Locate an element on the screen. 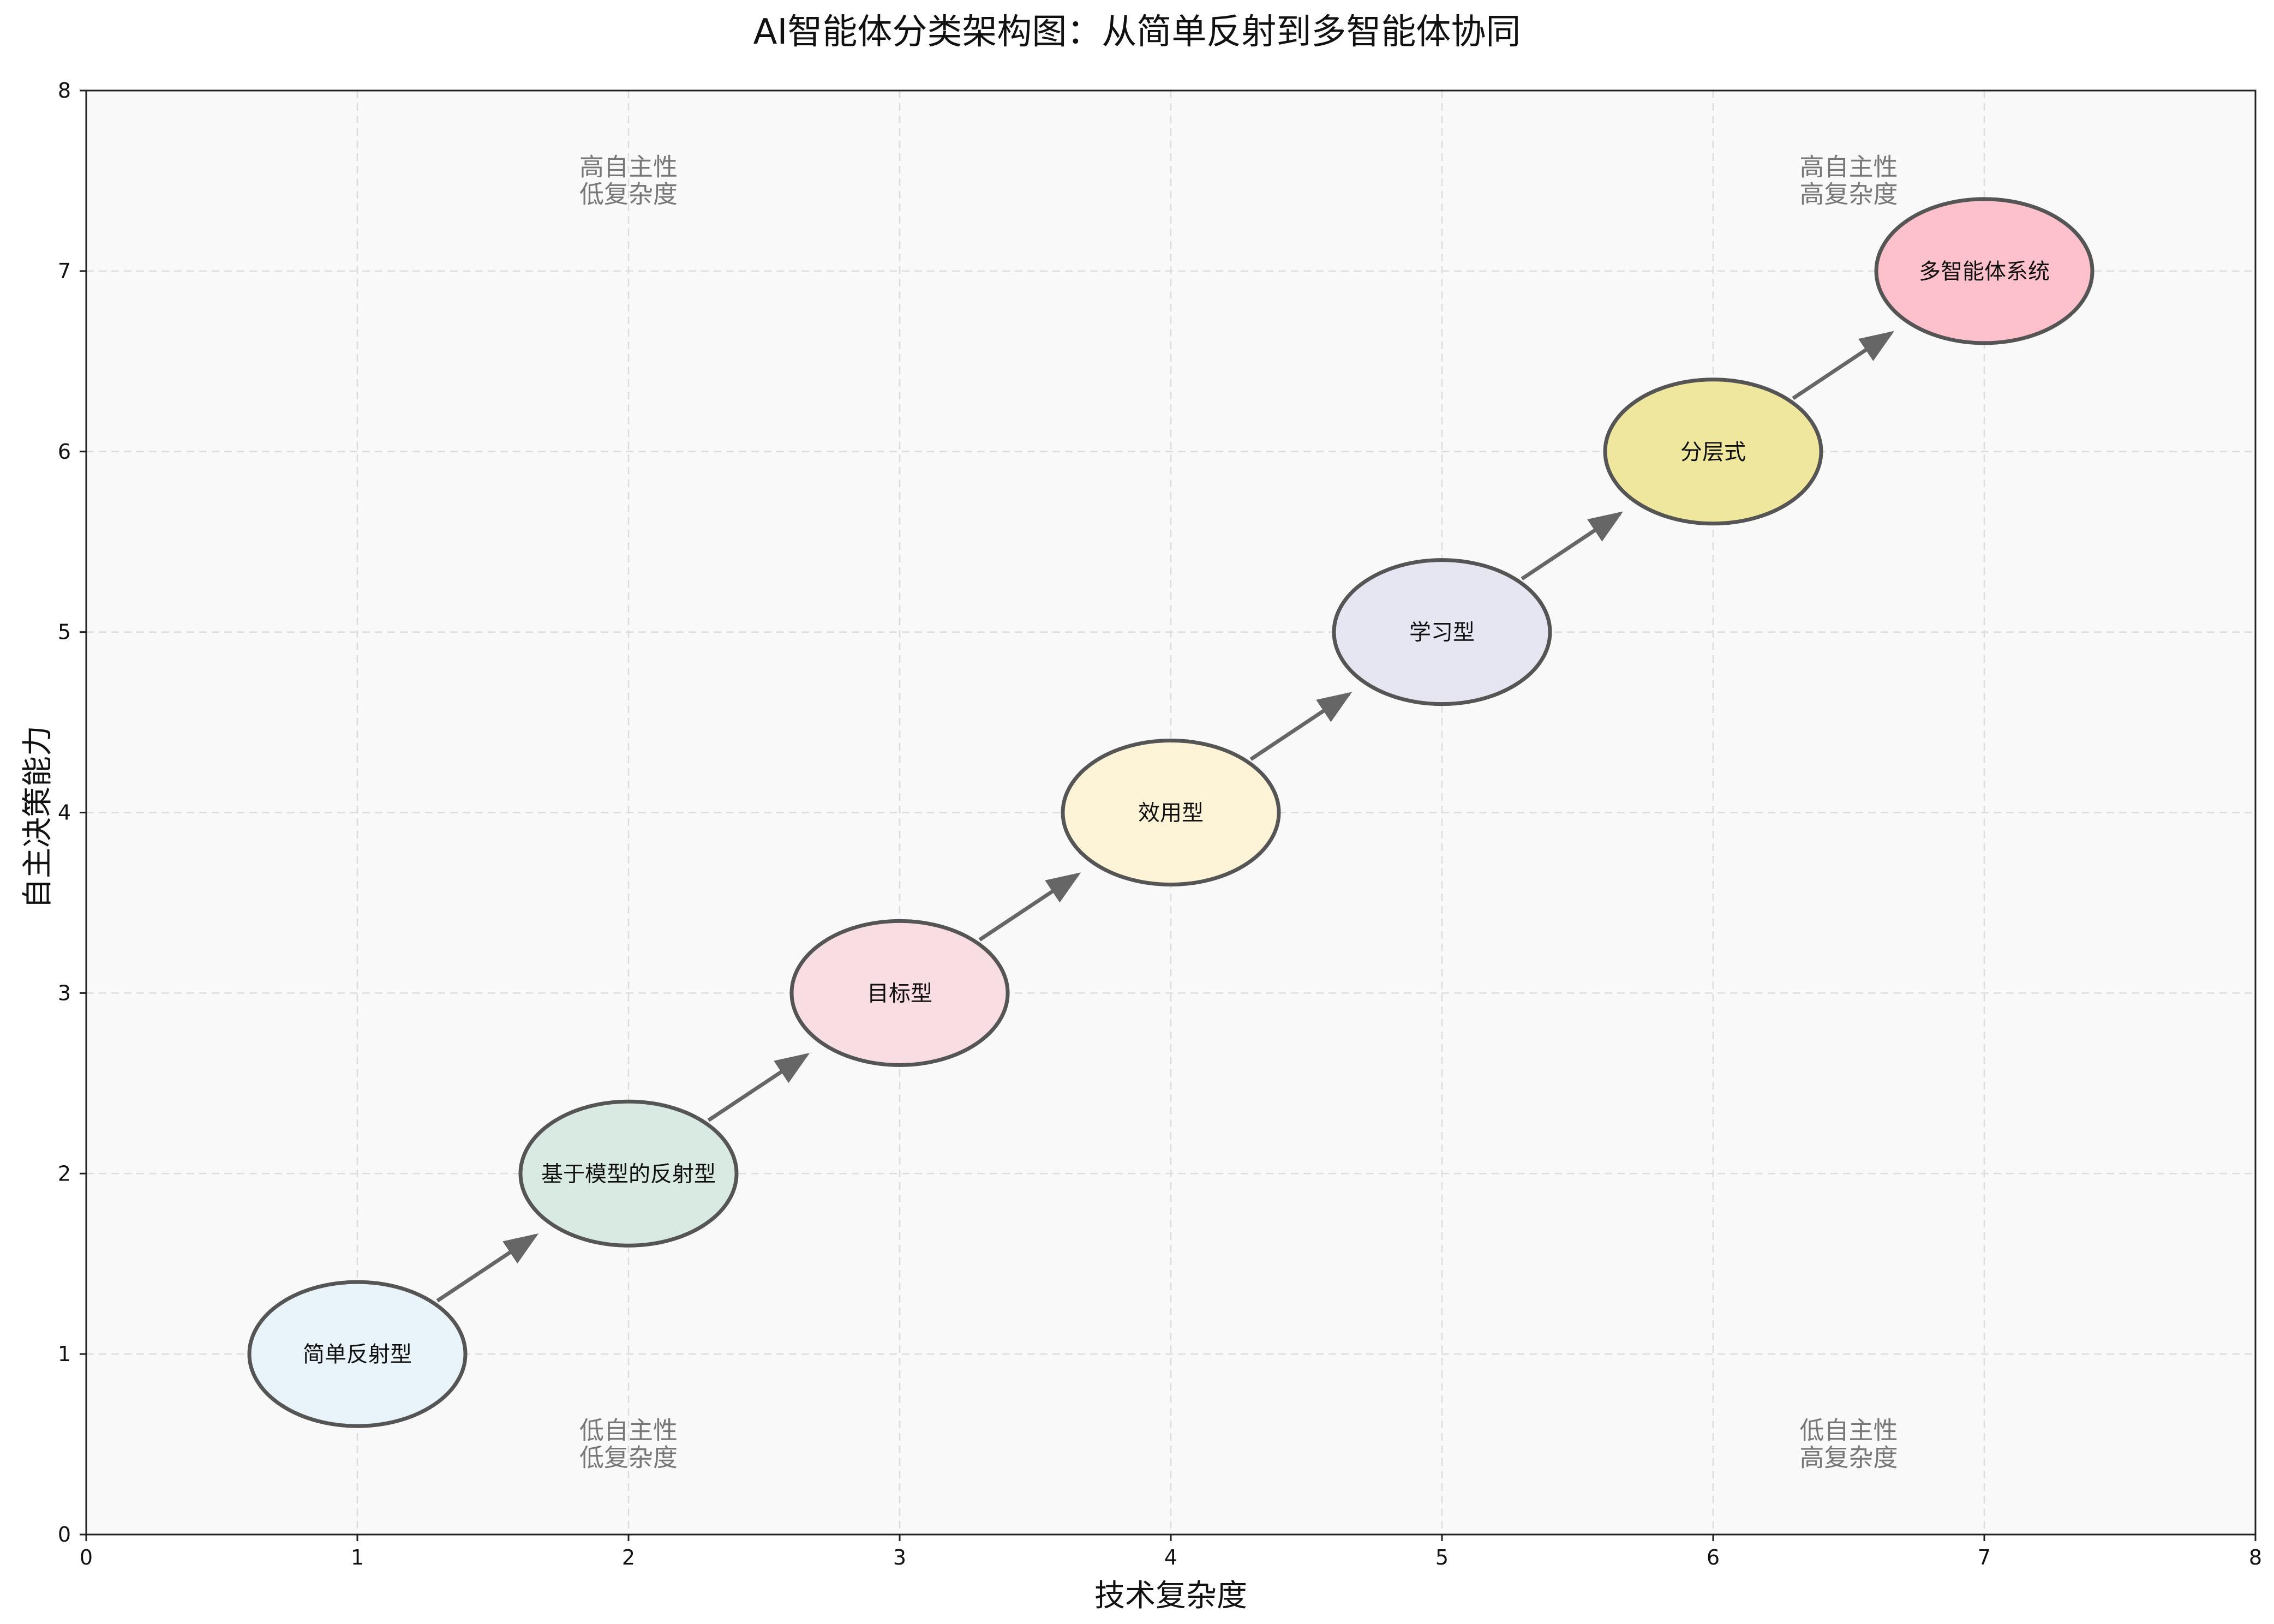 This screenshot has height=1624, width=2274. y-tick-label: 1 is located at coordinates (64, 1354).